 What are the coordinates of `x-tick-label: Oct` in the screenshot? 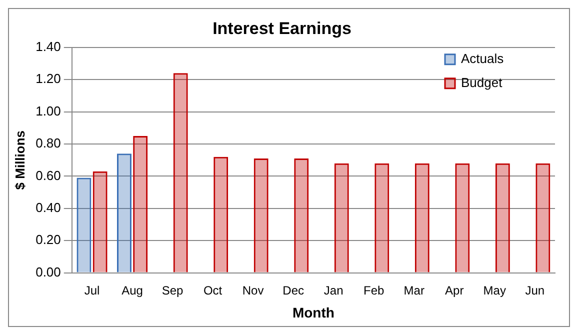 It's located at (213, 290).